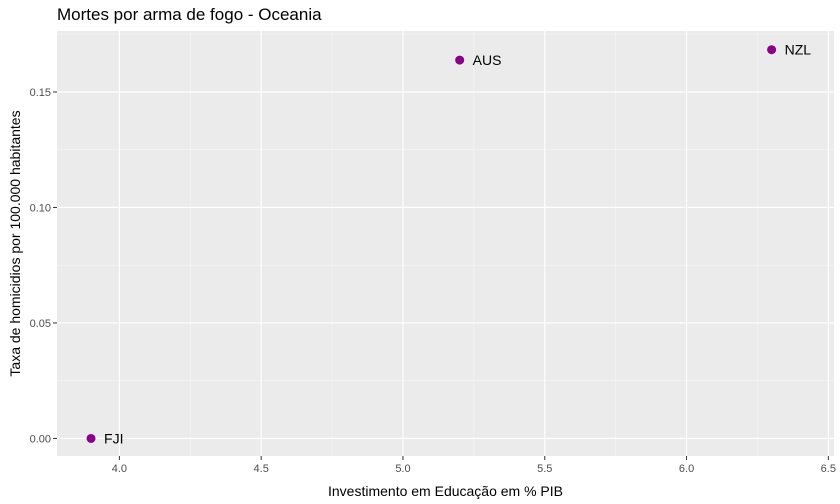 Image resolution: width=840 pixels, height=504 pixels. I want to click on point-label-aus: AUS, so click(487, 60).